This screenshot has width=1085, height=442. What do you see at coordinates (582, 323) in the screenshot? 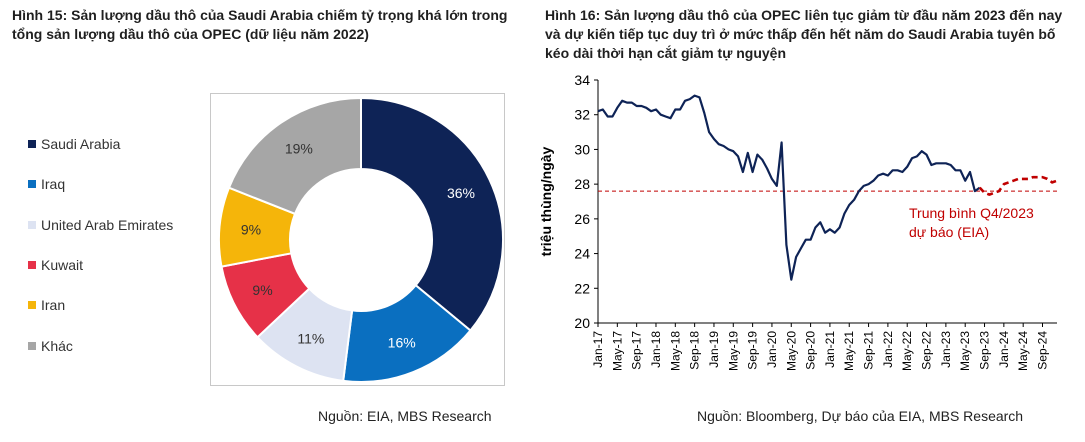
I see `y-tick-label: 20` at bounding box center [582, 323].